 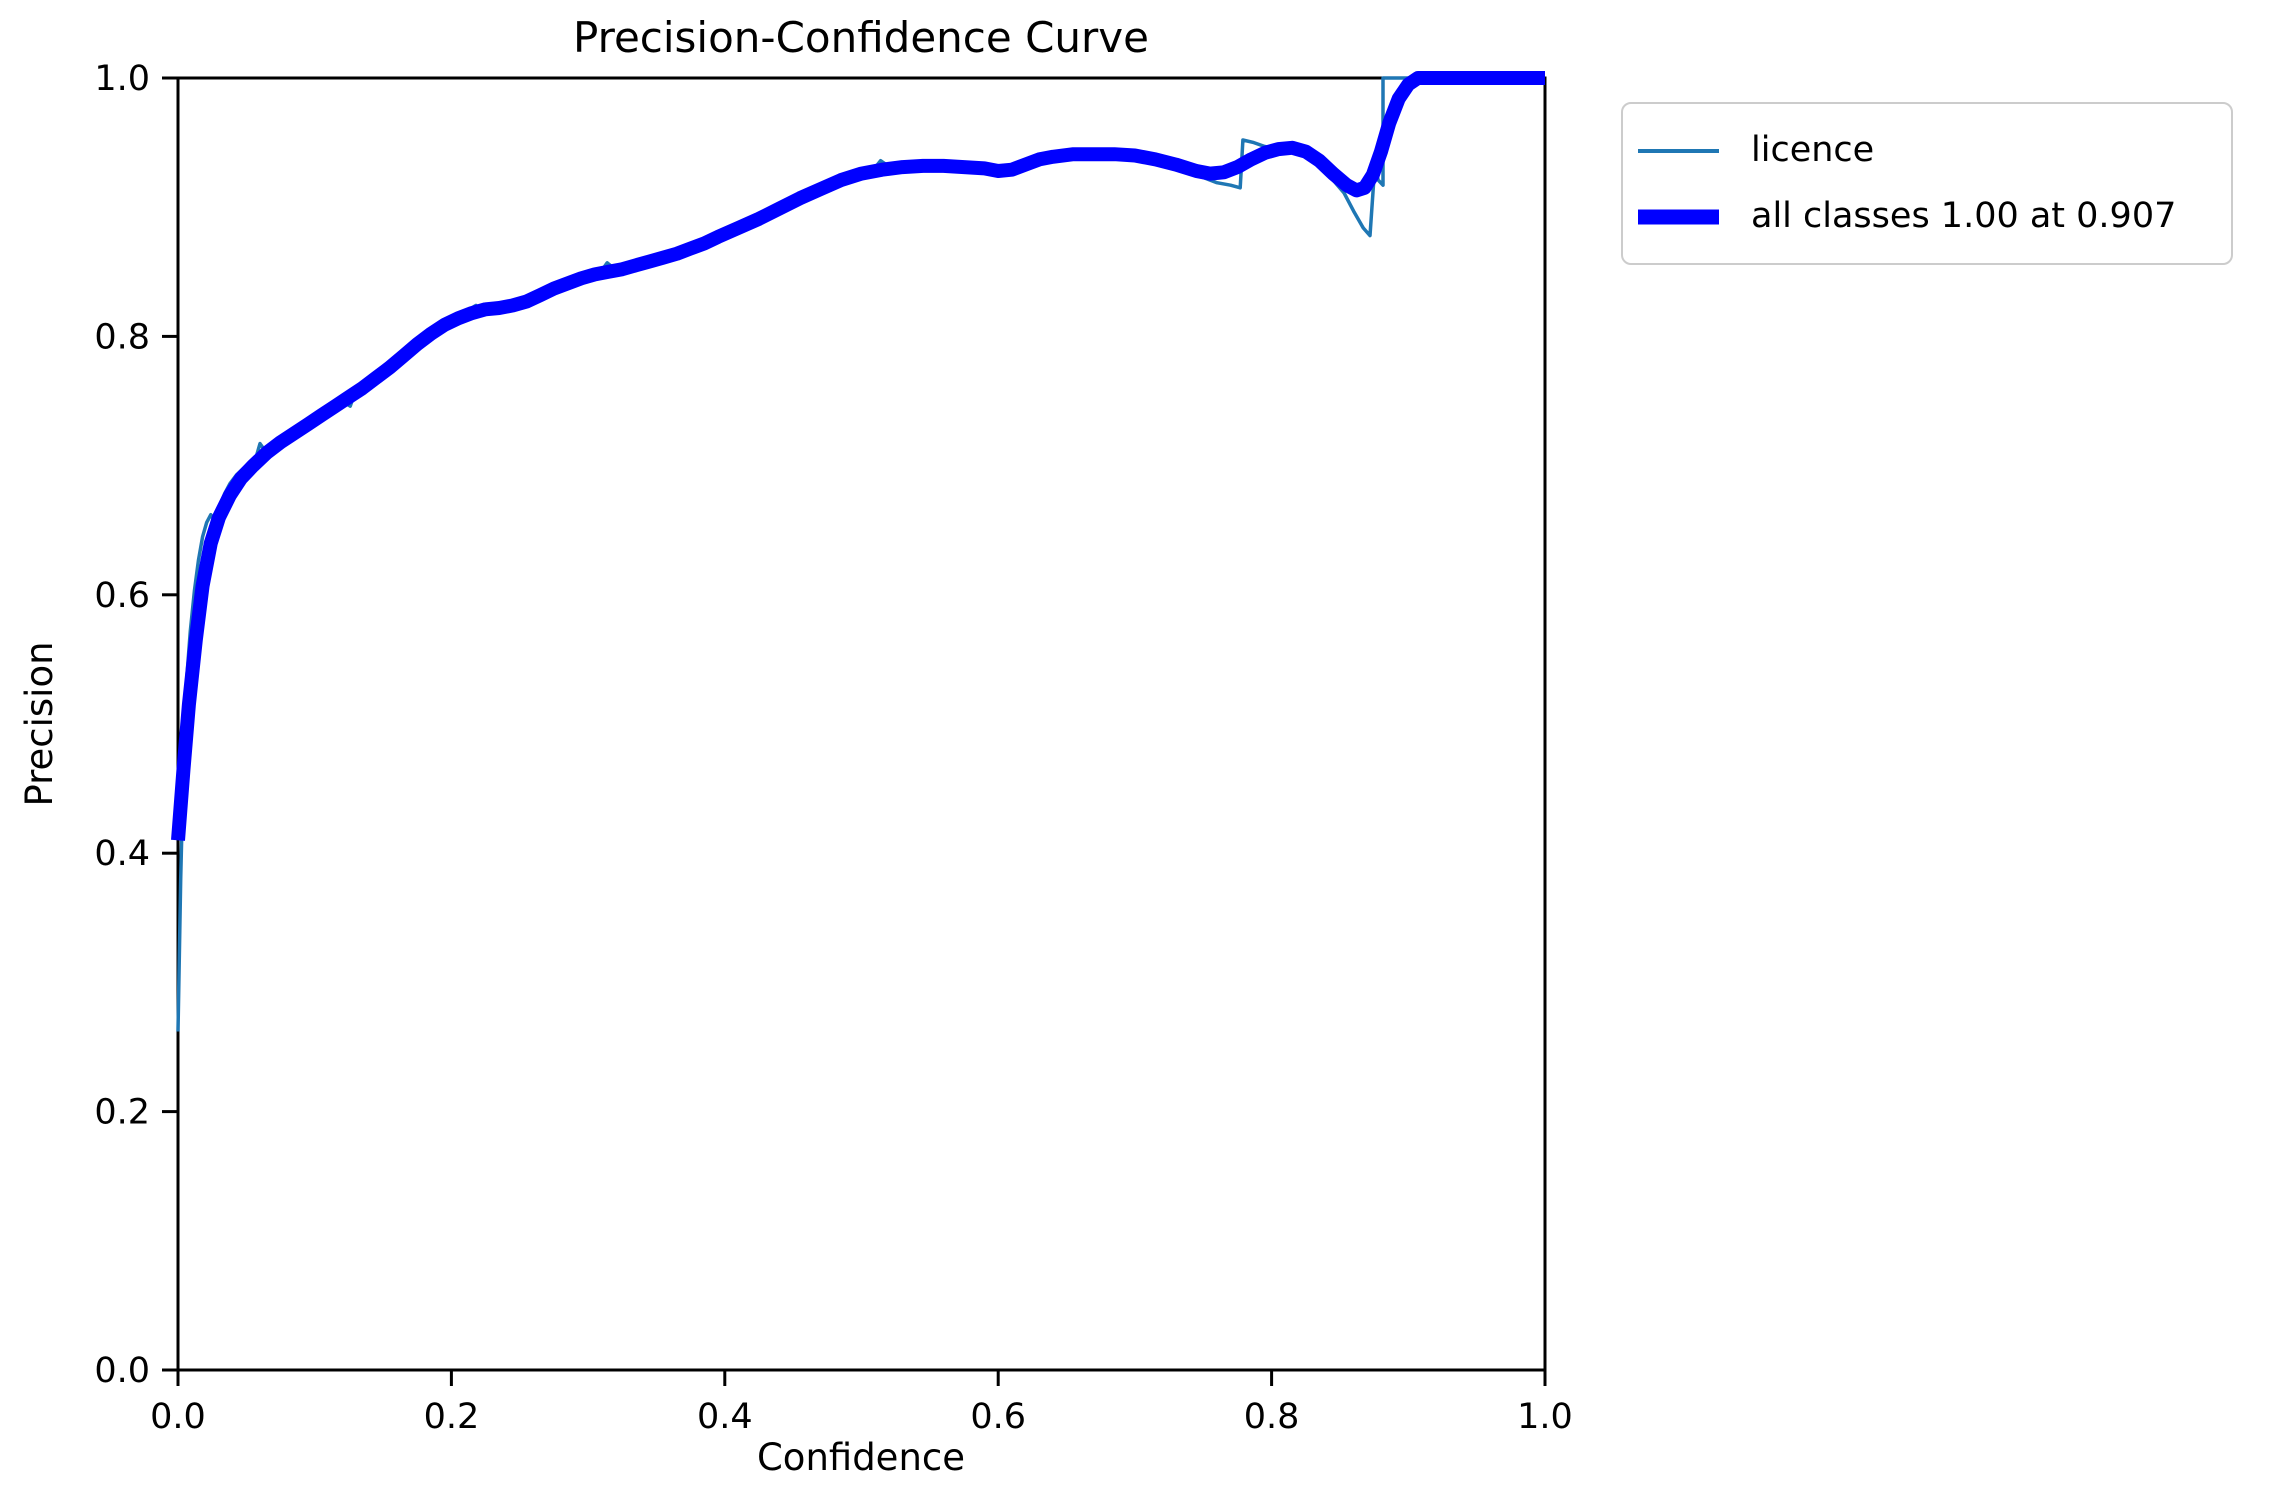 I want to click on y-axis-ticks: 0.0 0.2 0.4 0.6 0.8 1.0, so click(x=136, y=725).